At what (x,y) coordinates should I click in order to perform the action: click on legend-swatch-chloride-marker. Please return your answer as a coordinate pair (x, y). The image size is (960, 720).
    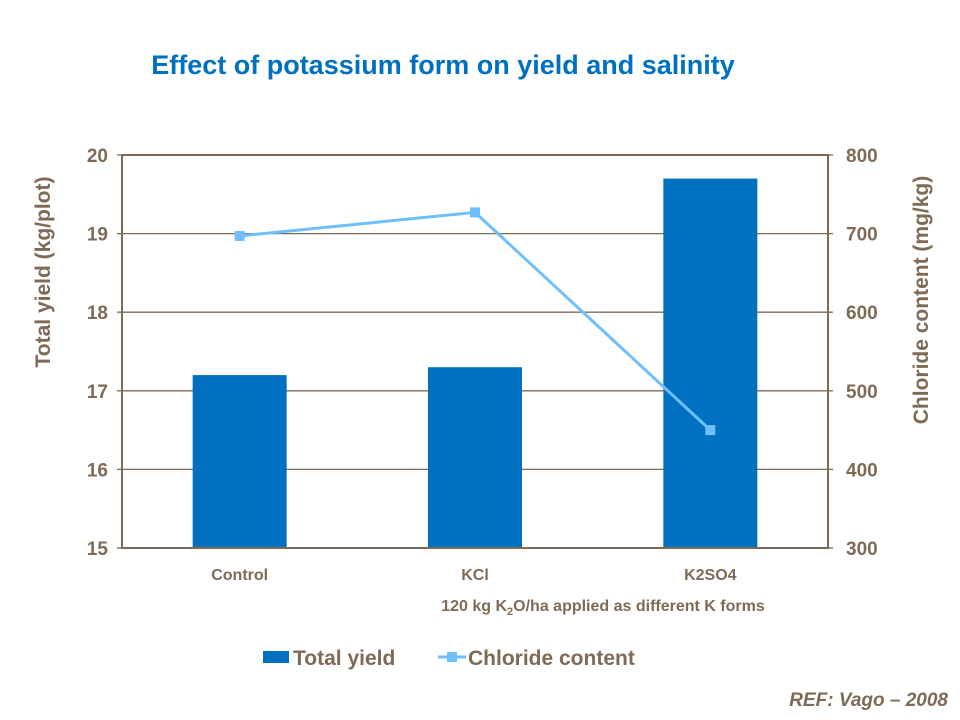
    Looking at the image, I should click on (452, 657).